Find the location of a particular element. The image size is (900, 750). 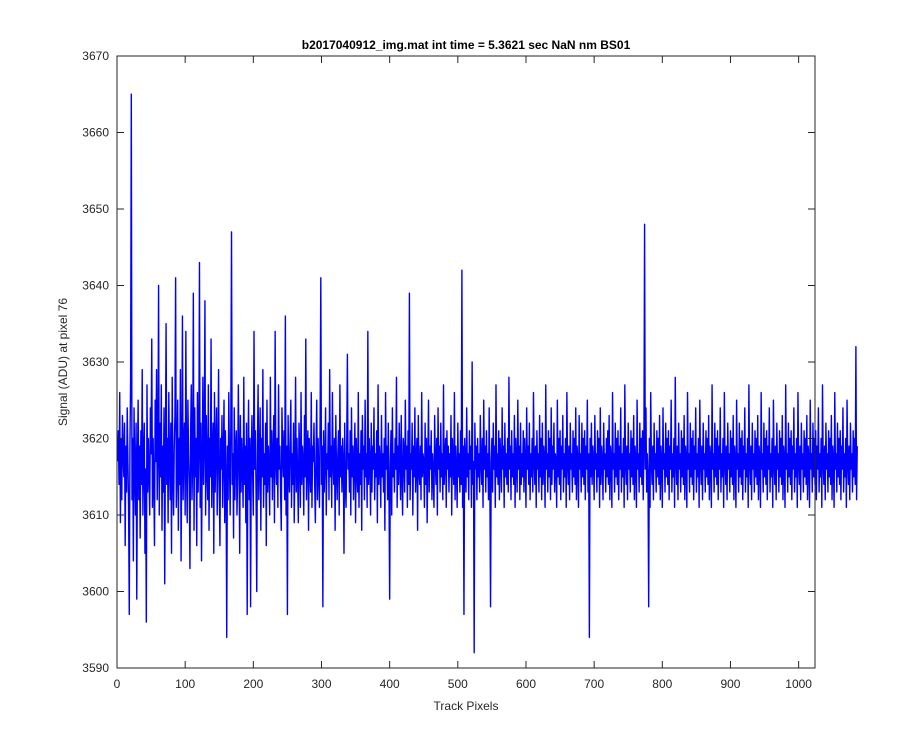

x-tick-label: 500 is located at coordinates (458, 684).